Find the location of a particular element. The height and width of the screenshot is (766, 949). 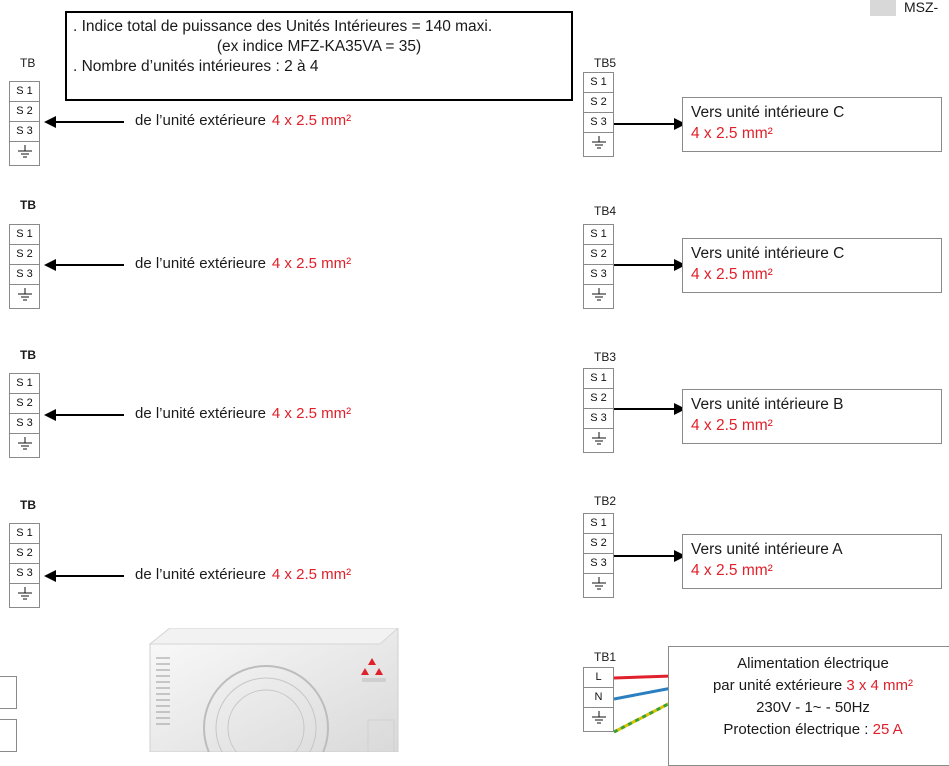

terminal-n: N is located at coordinates (598, 698).